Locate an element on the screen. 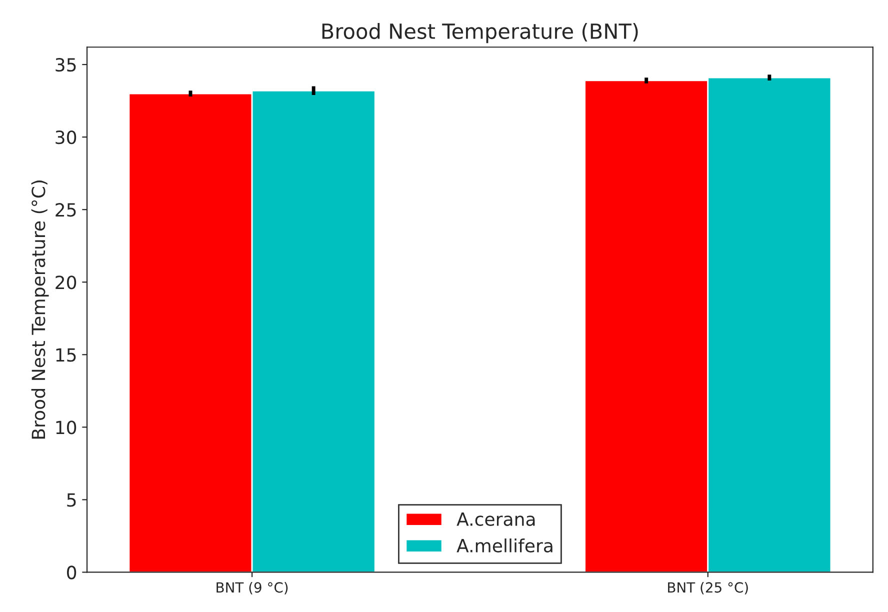 The width and height of the screenshot is (888, 612). y-axis-title: Brood Nest Temperature (°C) is located at coordinates (40, 309).